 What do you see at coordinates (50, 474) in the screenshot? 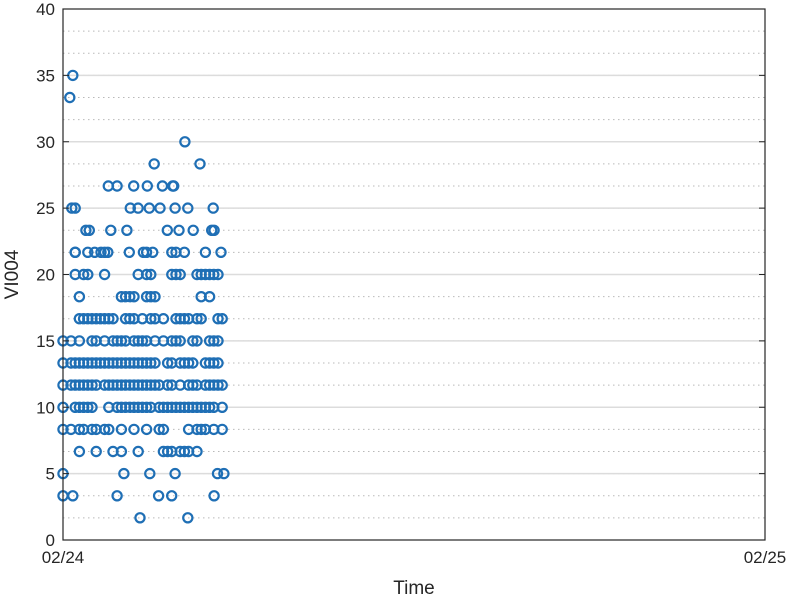
I see `y-tick-label: 5` at bounding box center [50, 474].